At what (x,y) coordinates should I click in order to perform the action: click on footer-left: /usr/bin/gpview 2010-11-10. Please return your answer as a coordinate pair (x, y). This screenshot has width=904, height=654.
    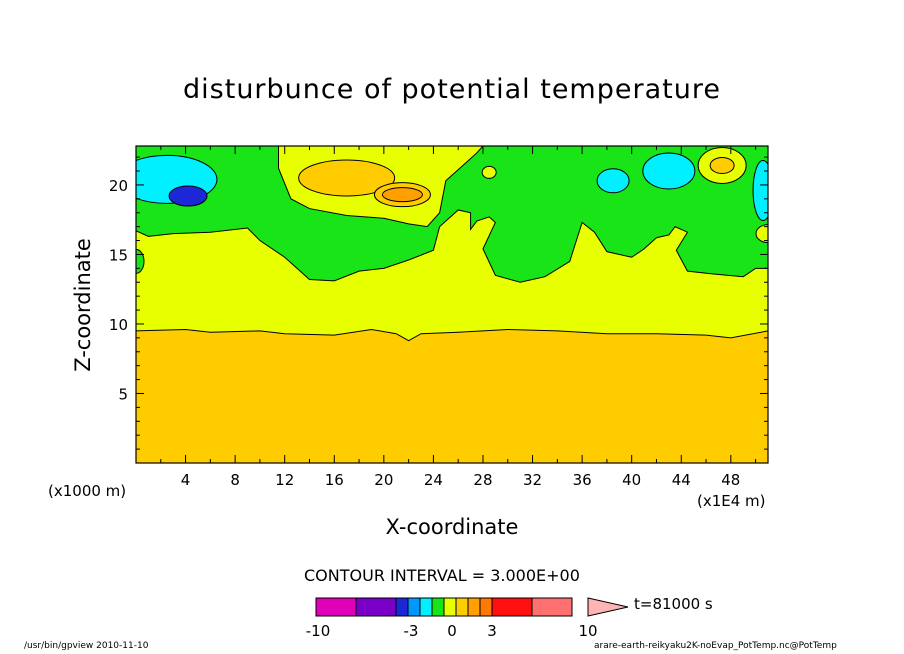
    Looking at the image, I should click on (86, 646).